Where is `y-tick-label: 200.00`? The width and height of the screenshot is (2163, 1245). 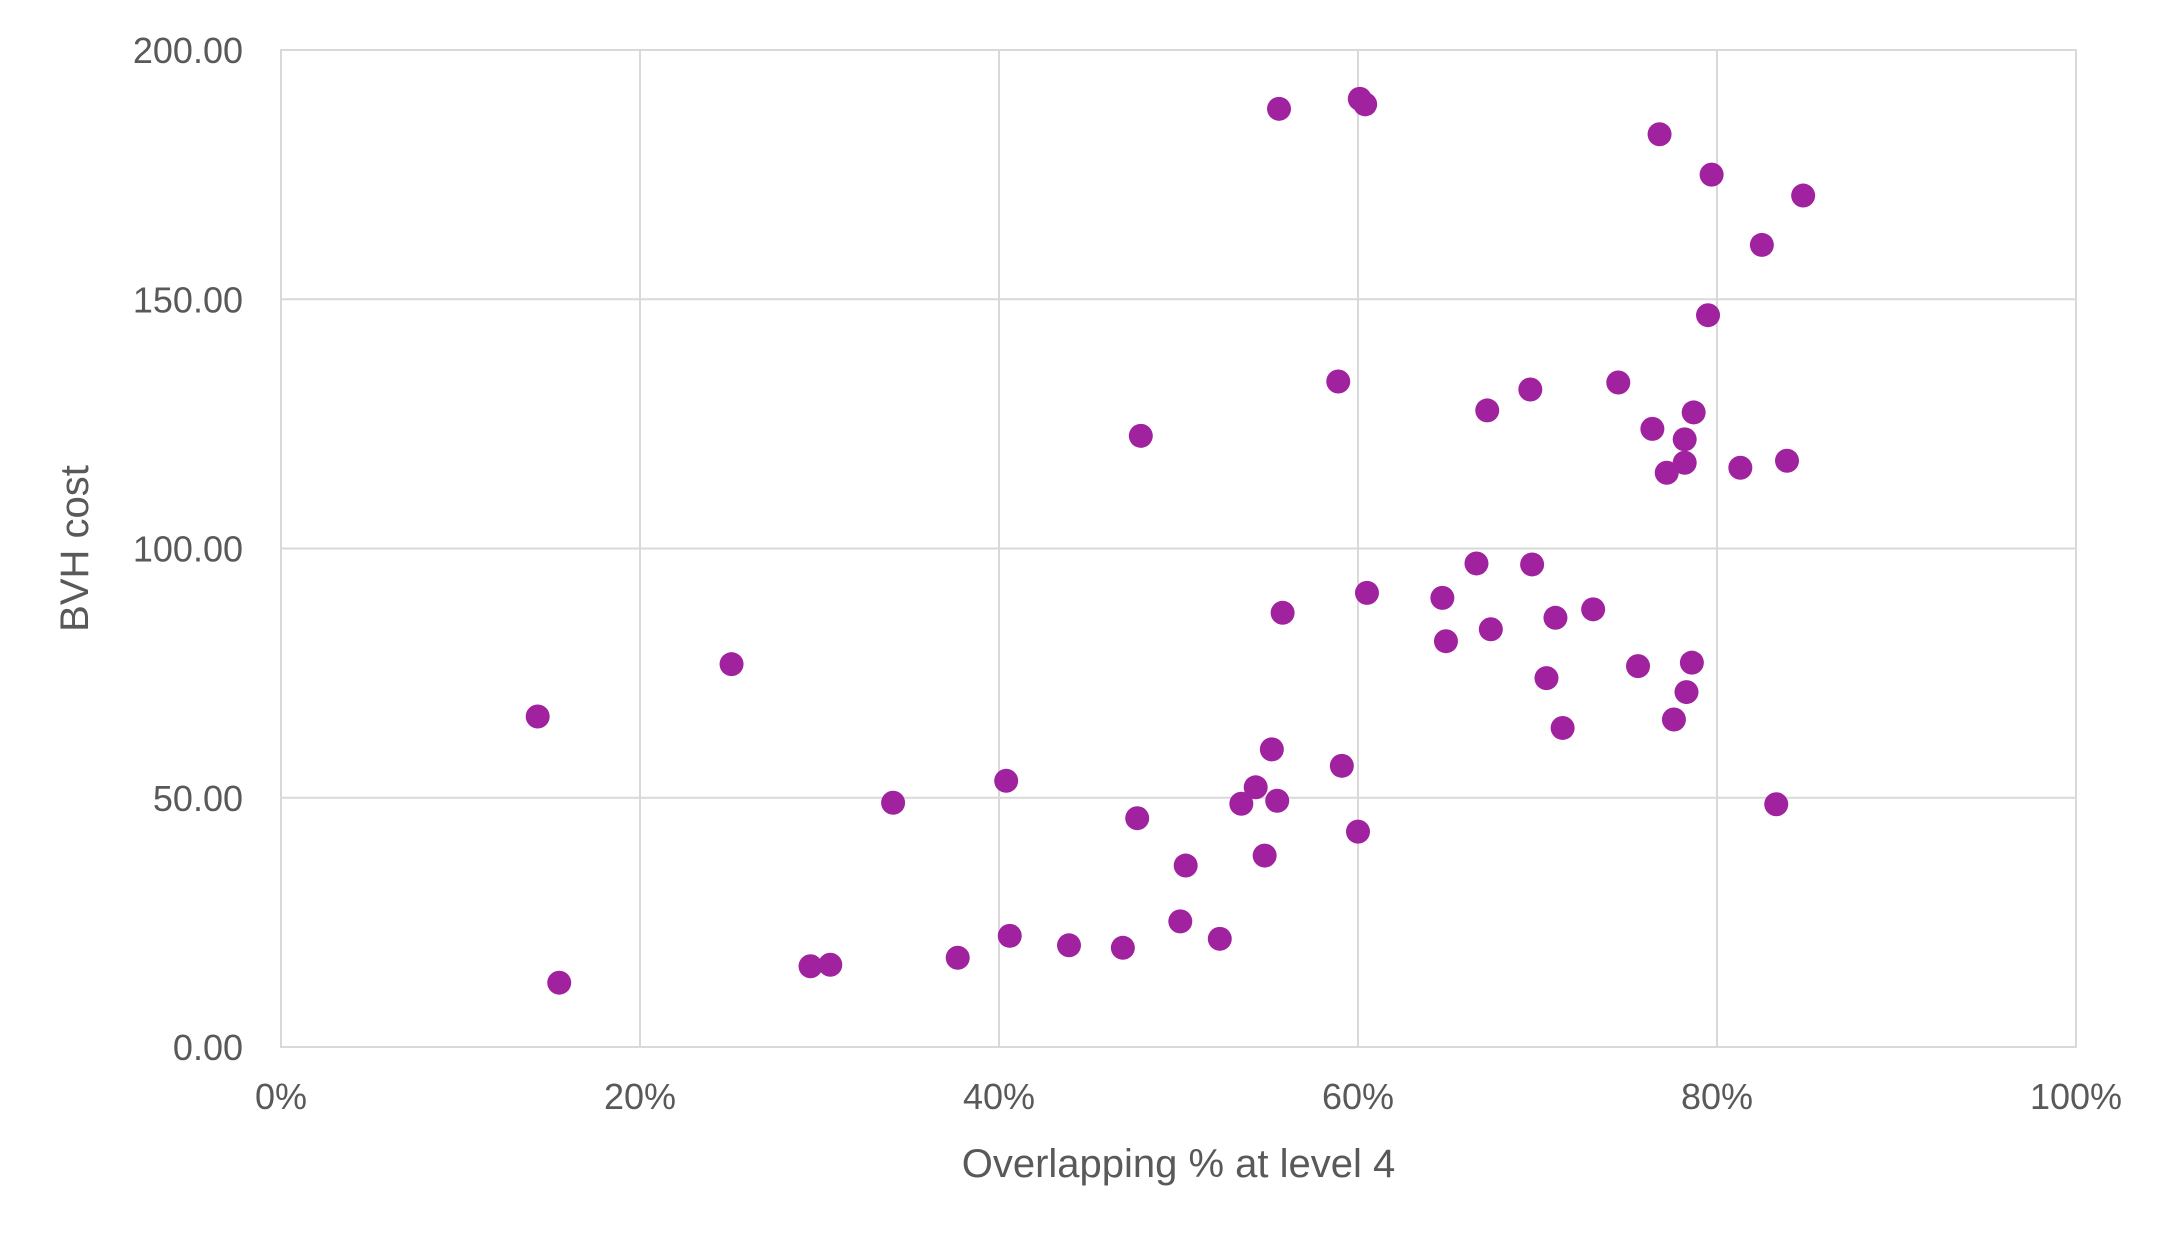 y-tick-label: 200.00 is located at coordinates (188, 50).